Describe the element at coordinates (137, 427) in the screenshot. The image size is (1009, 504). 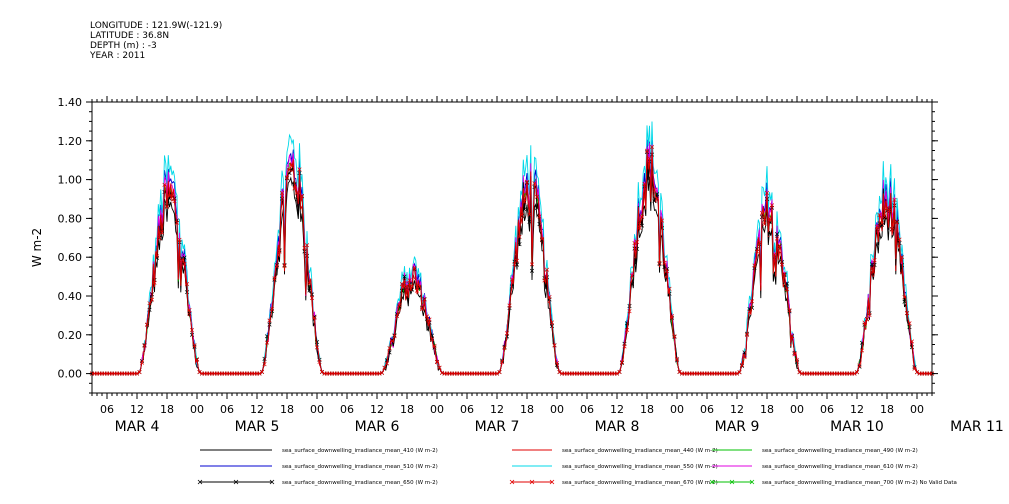
I see `x-day-label: MAR 4` at that location.